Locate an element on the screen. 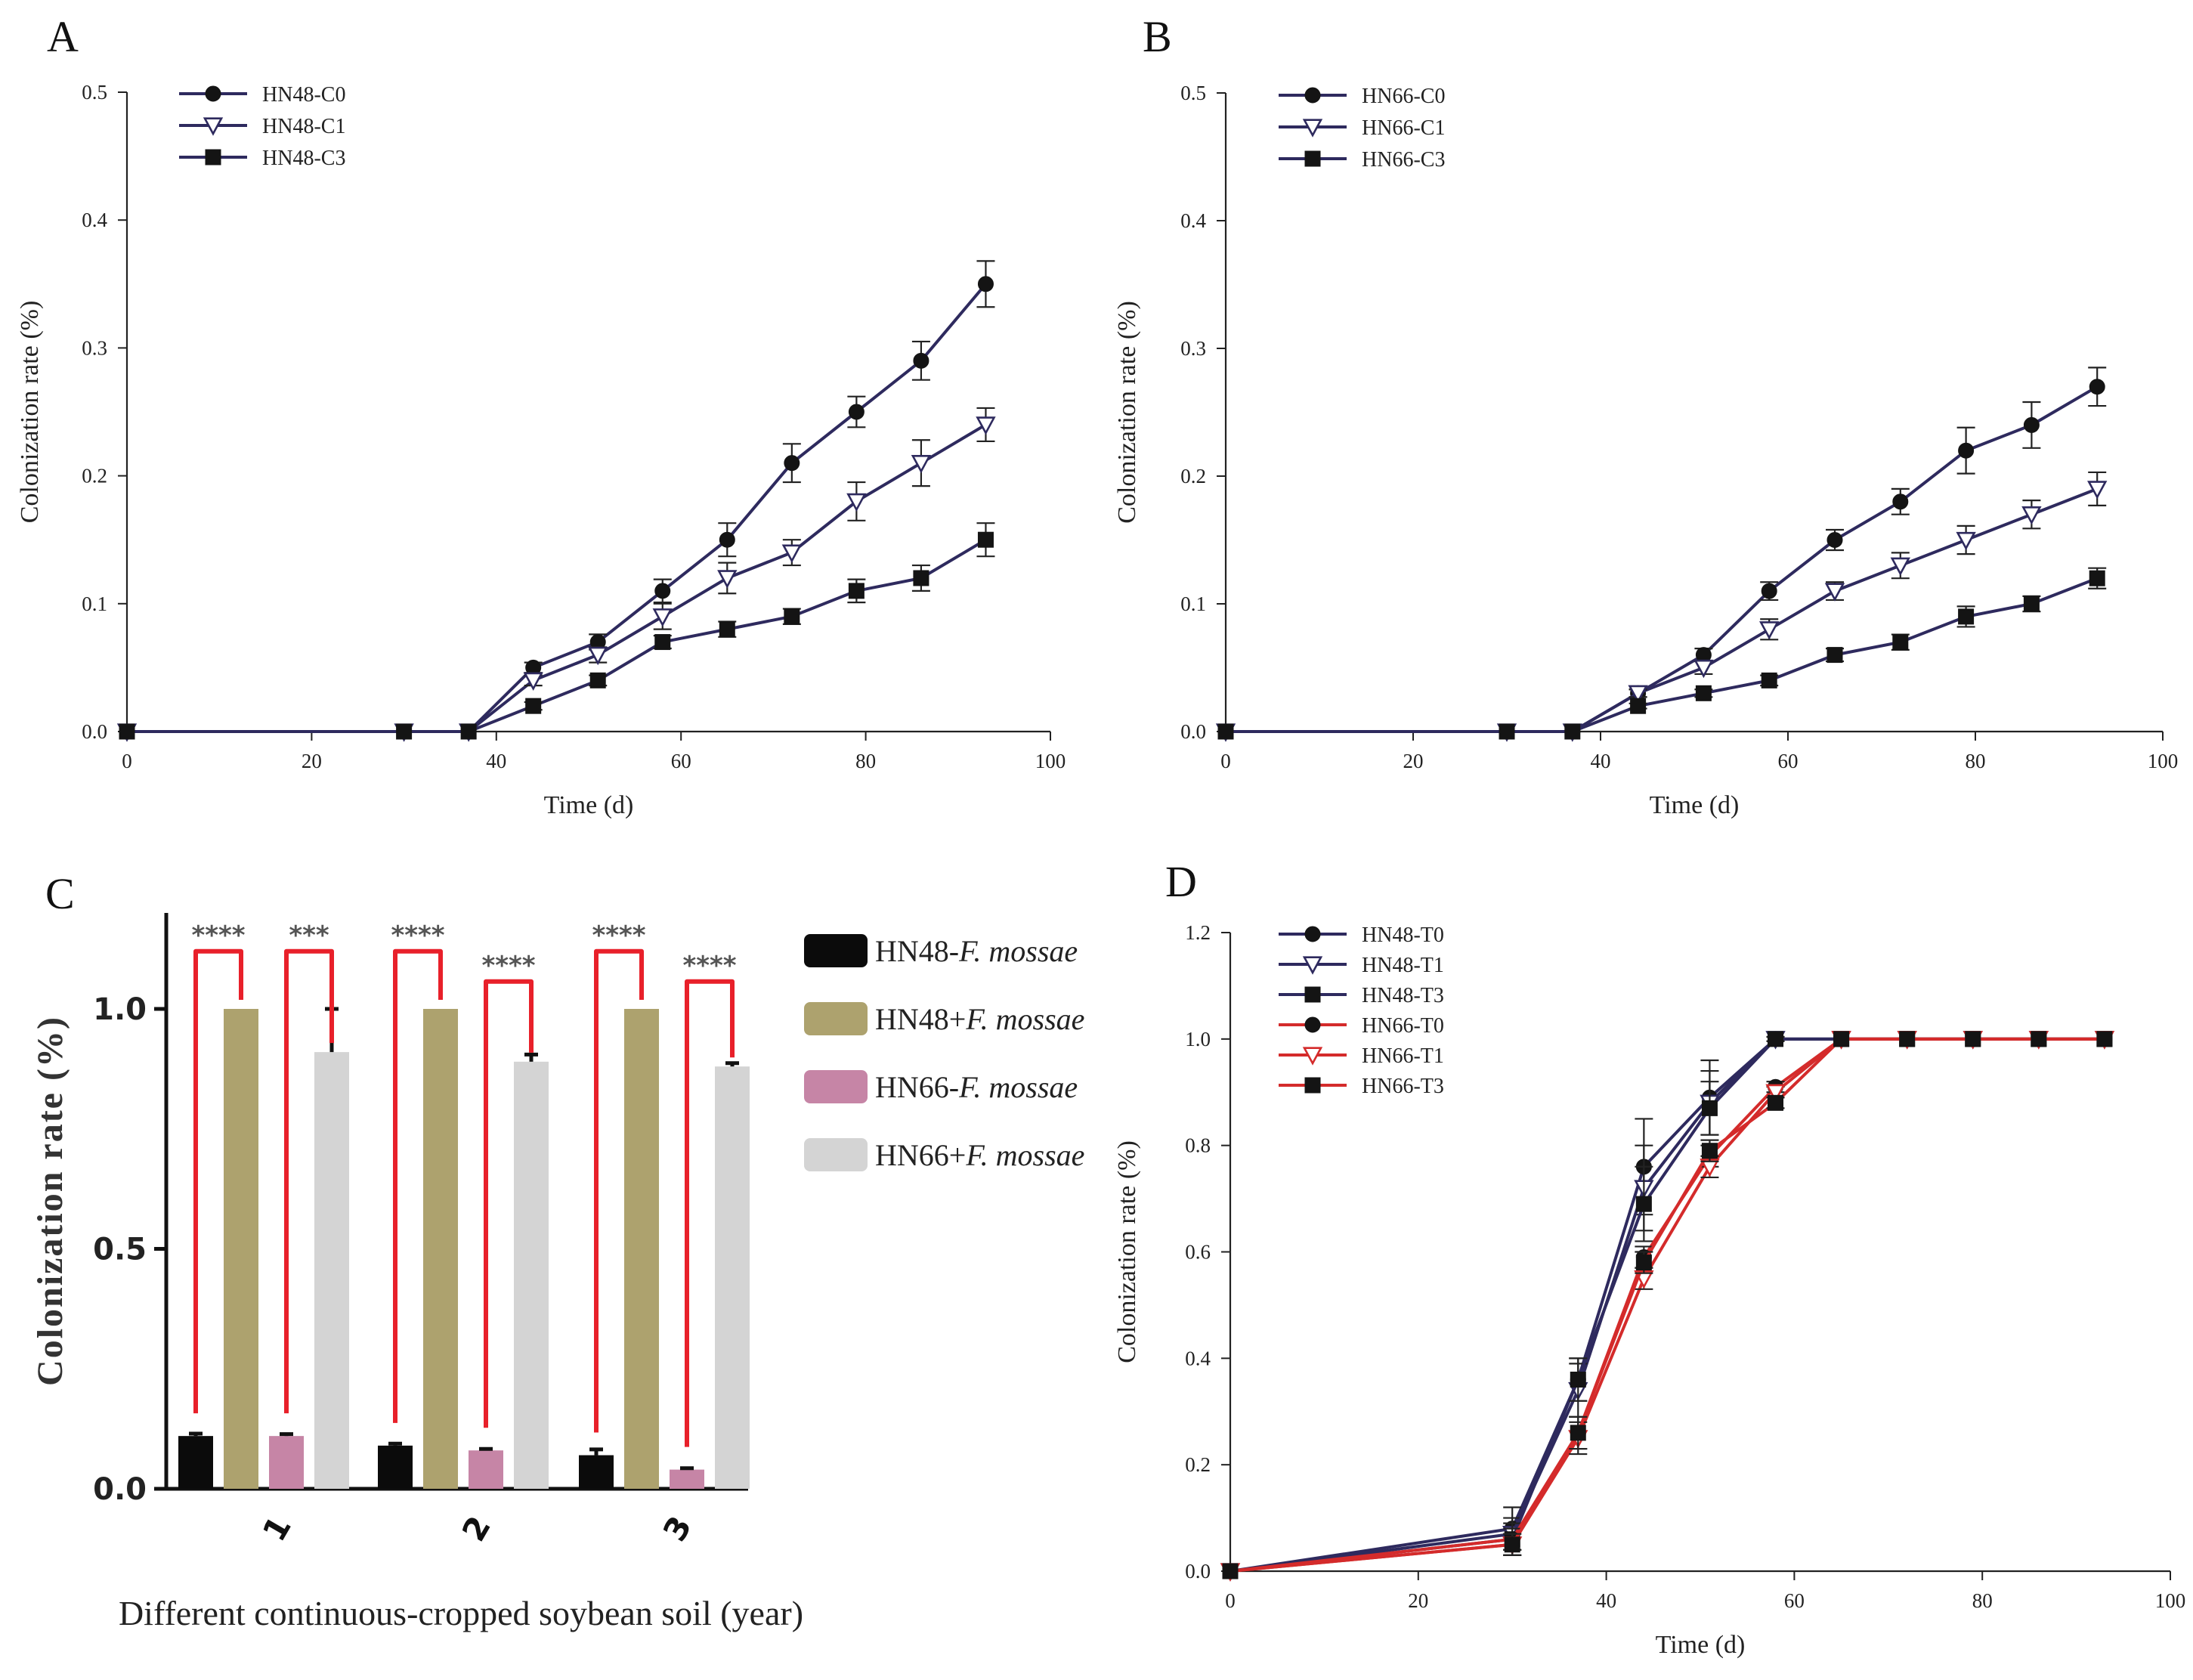 The height and width of the screenshot is (1680, 2193). legend-label: HN66-C1 is located at coordinates (1403, 128).